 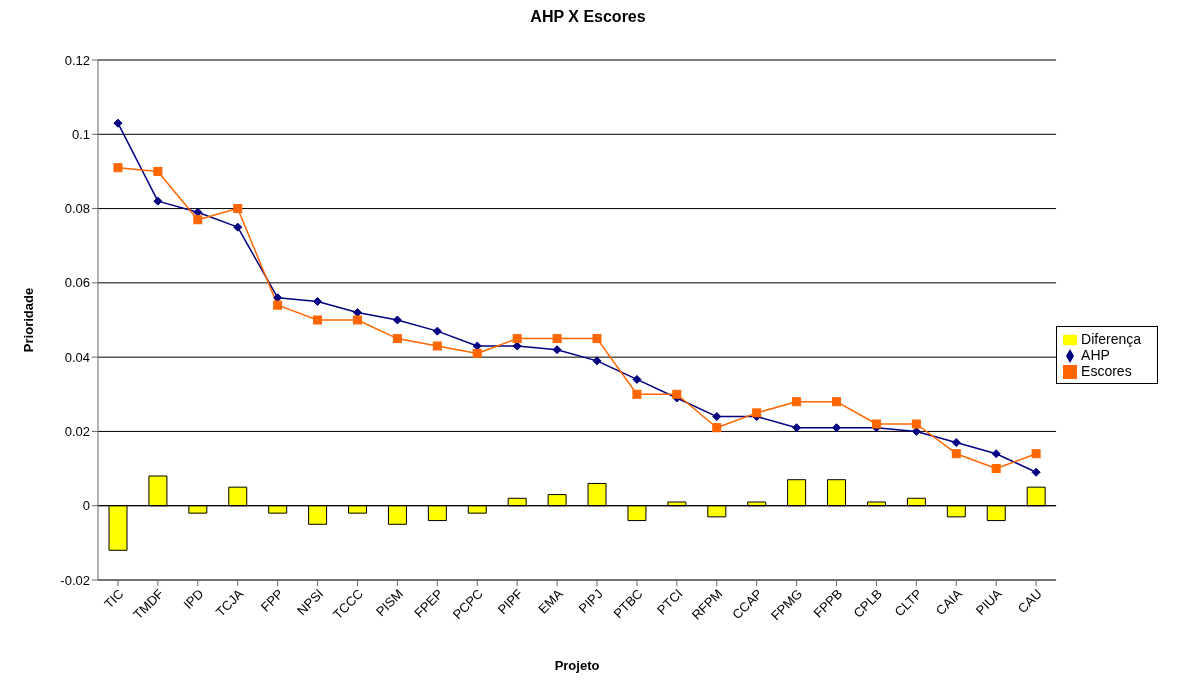 What do you see at coordinates (77, 209) in the screenshot?
I see `y-tick-label: 0.08` at bounding box center [77, 209].